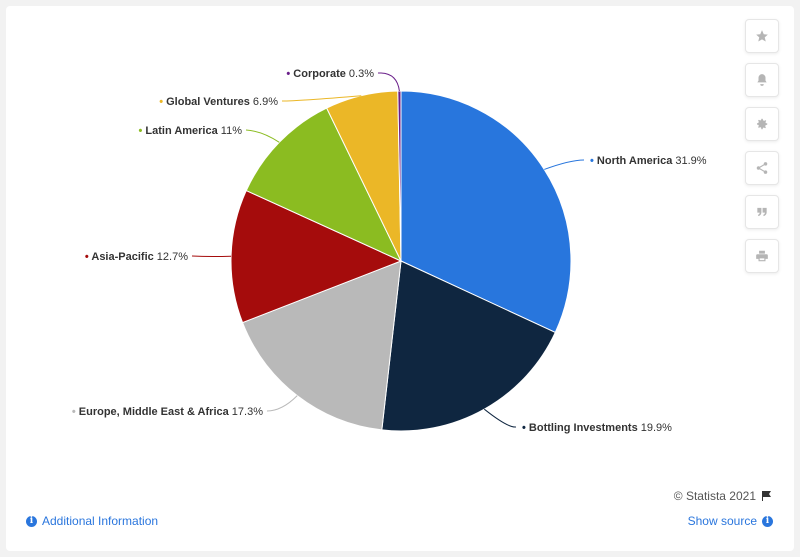  I want to click on data-label: • Europe, Middle East & Africa 17.3%, so click(167, 412).